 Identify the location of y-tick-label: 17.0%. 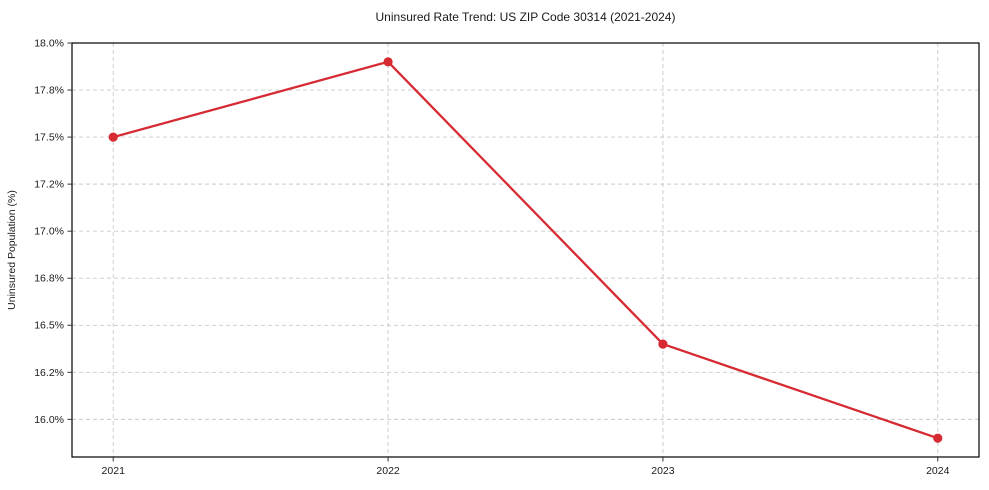
(49, 232).